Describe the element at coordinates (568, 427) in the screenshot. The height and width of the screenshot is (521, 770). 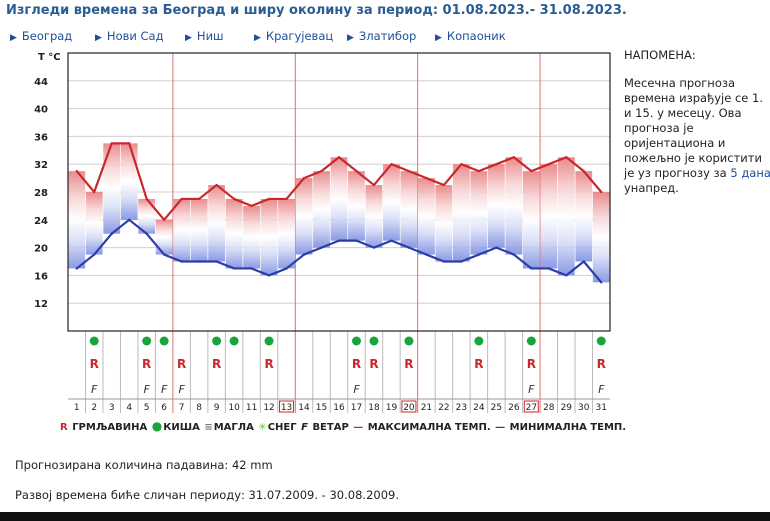
I see `legend-min: МИНИМАЛНА ТЕМП.` at that location.